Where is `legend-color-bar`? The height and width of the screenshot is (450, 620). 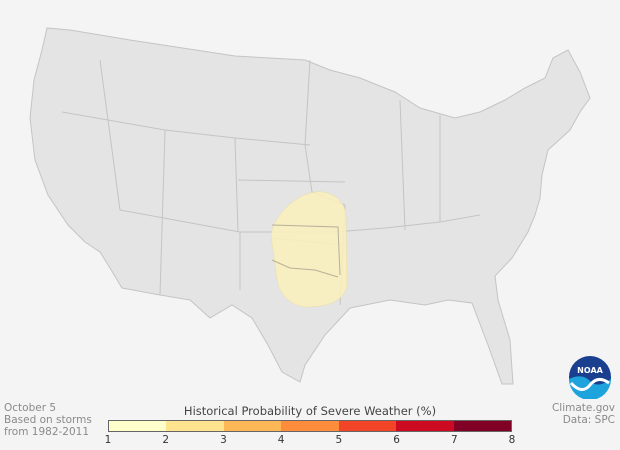 legend-color-bar is located at coordinates (310, 426).